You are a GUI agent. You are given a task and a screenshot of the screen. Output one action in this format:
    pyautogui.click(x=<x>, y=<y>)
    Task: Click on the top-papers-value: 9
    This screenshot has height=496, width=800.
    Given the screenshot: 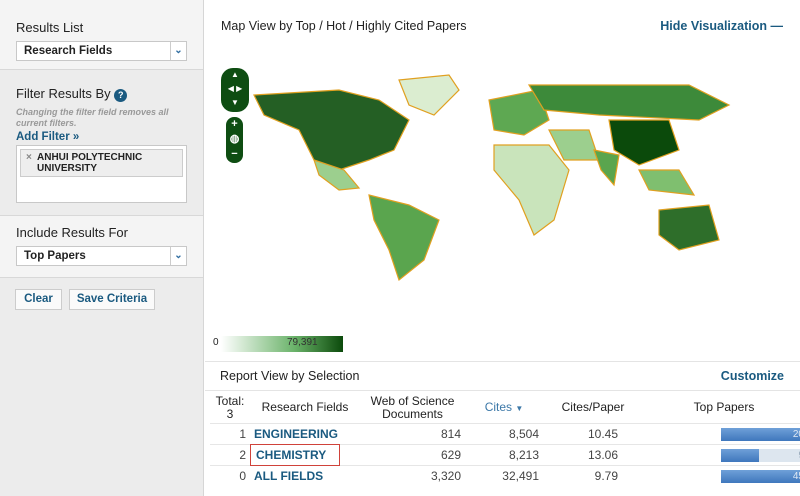 What is the action you would take?
    pyautogui.click(x=799, y=455)
    